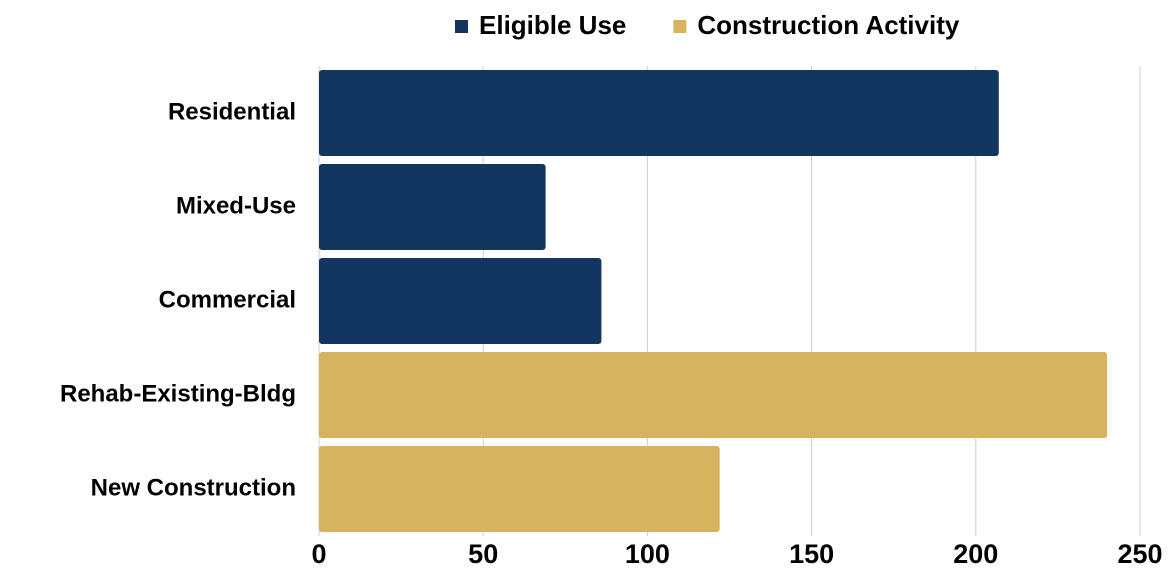 This screenshot has height=579, width=1172. Describe the element at coordinates (178, 393) in the screenshot. I see `y-tick-label: Rehab-Existing-Bldg` at that location.